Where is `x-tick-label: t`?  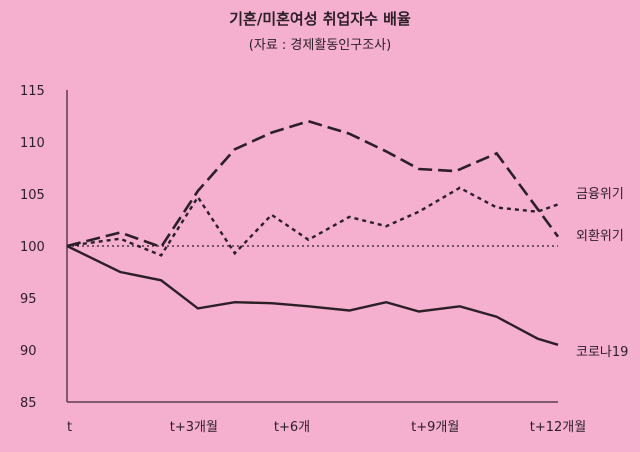
x-tick-label: t is located at coordinates (69, 427).